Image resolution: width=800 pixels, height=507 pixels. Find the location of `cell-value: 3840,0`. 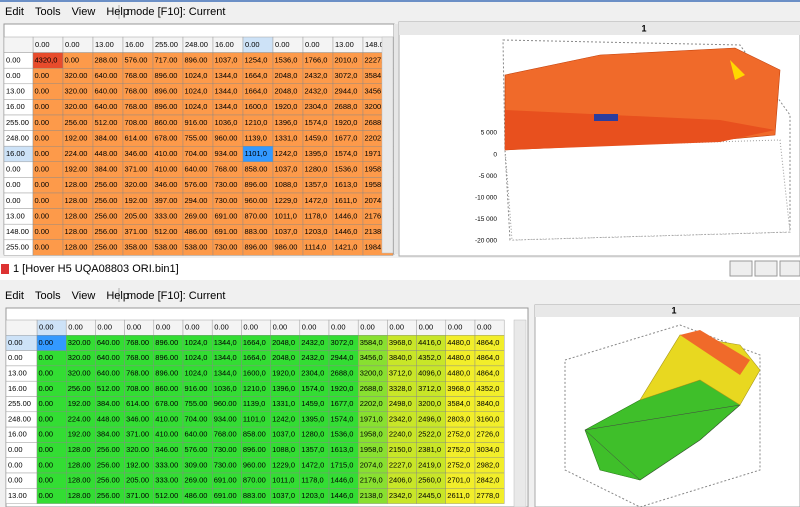

cell-value: 3840,0 is located at coordinates (488, 403).